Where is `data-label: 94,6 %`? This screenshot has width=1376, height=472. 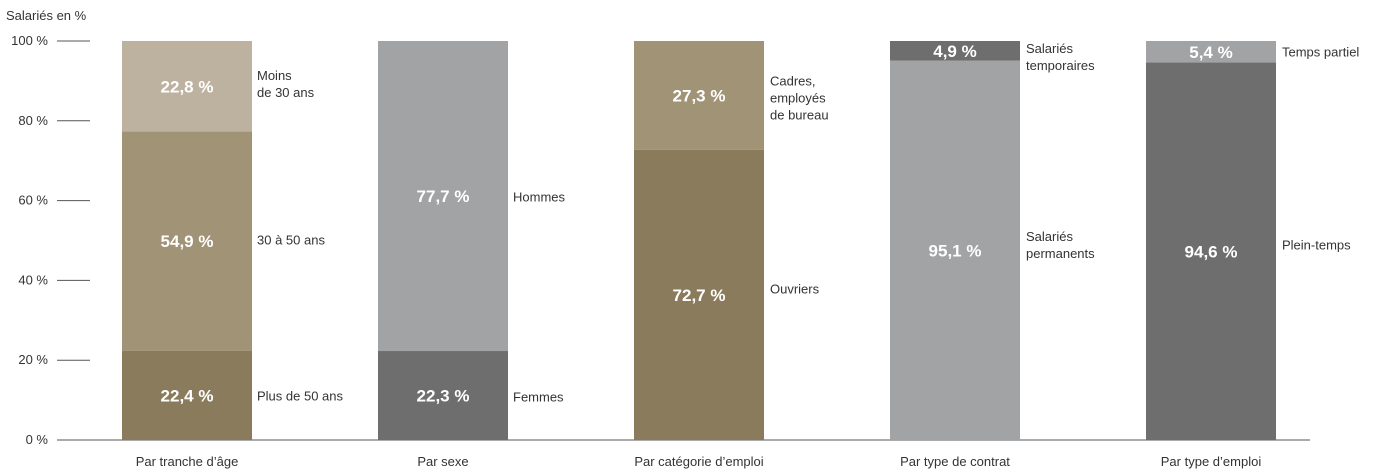
data-label: 94,6 % is located at coordinates (1211, 251).